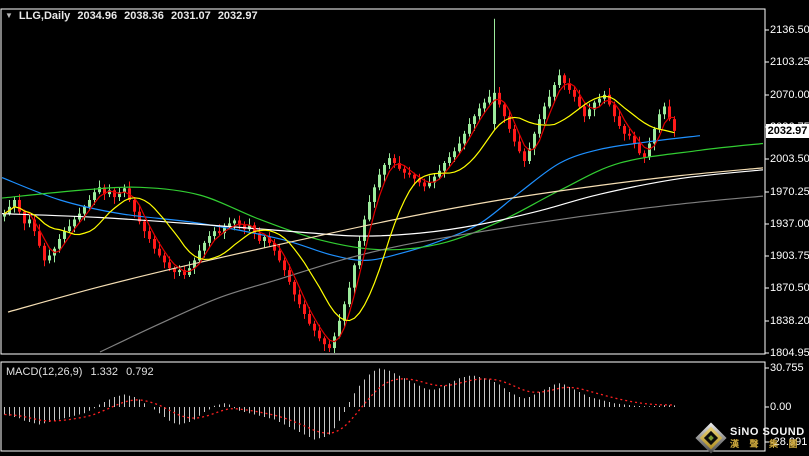  What do you see at coordinates (787, 131) in the screenshot?
I see `current-price-badge: 2032.97` at bounding box center [787, 131].